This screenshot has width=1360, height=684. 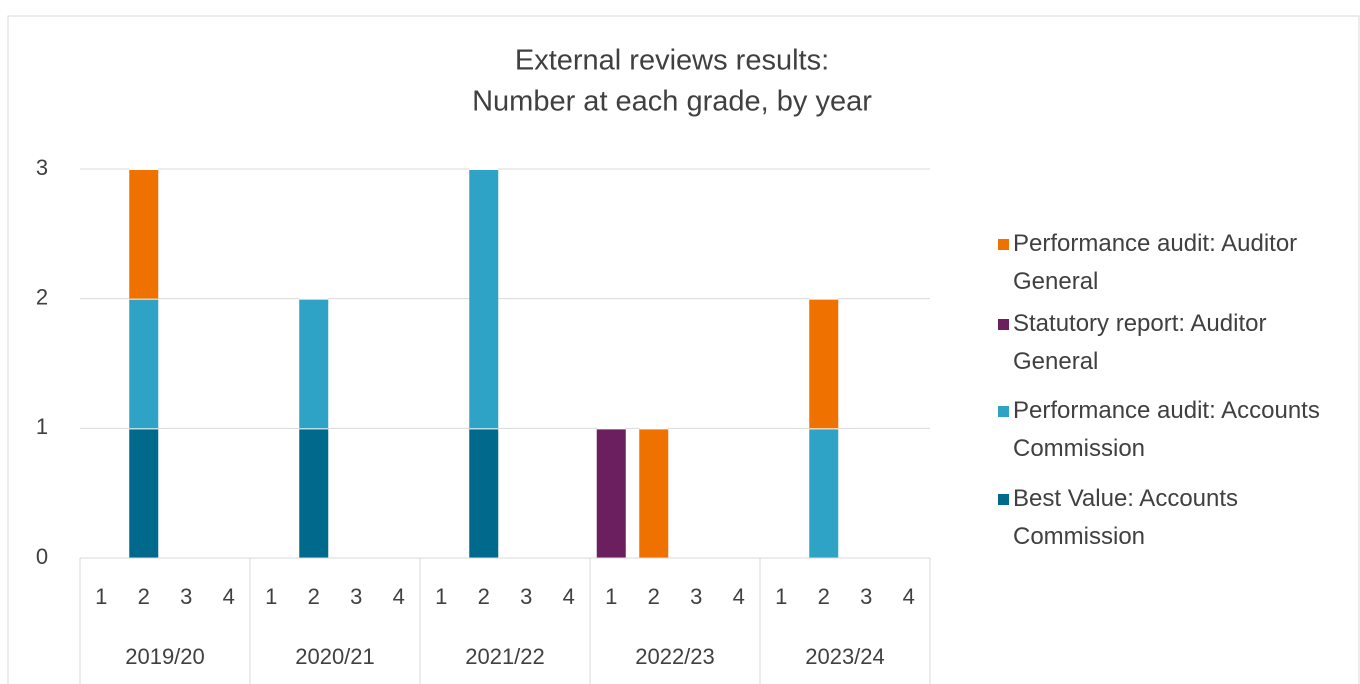 What do you see at coordinates (1139, 342) in the screenshot?
I see `legend-label: Statutory report: Auditor General` at bounding box center [1139, 342].